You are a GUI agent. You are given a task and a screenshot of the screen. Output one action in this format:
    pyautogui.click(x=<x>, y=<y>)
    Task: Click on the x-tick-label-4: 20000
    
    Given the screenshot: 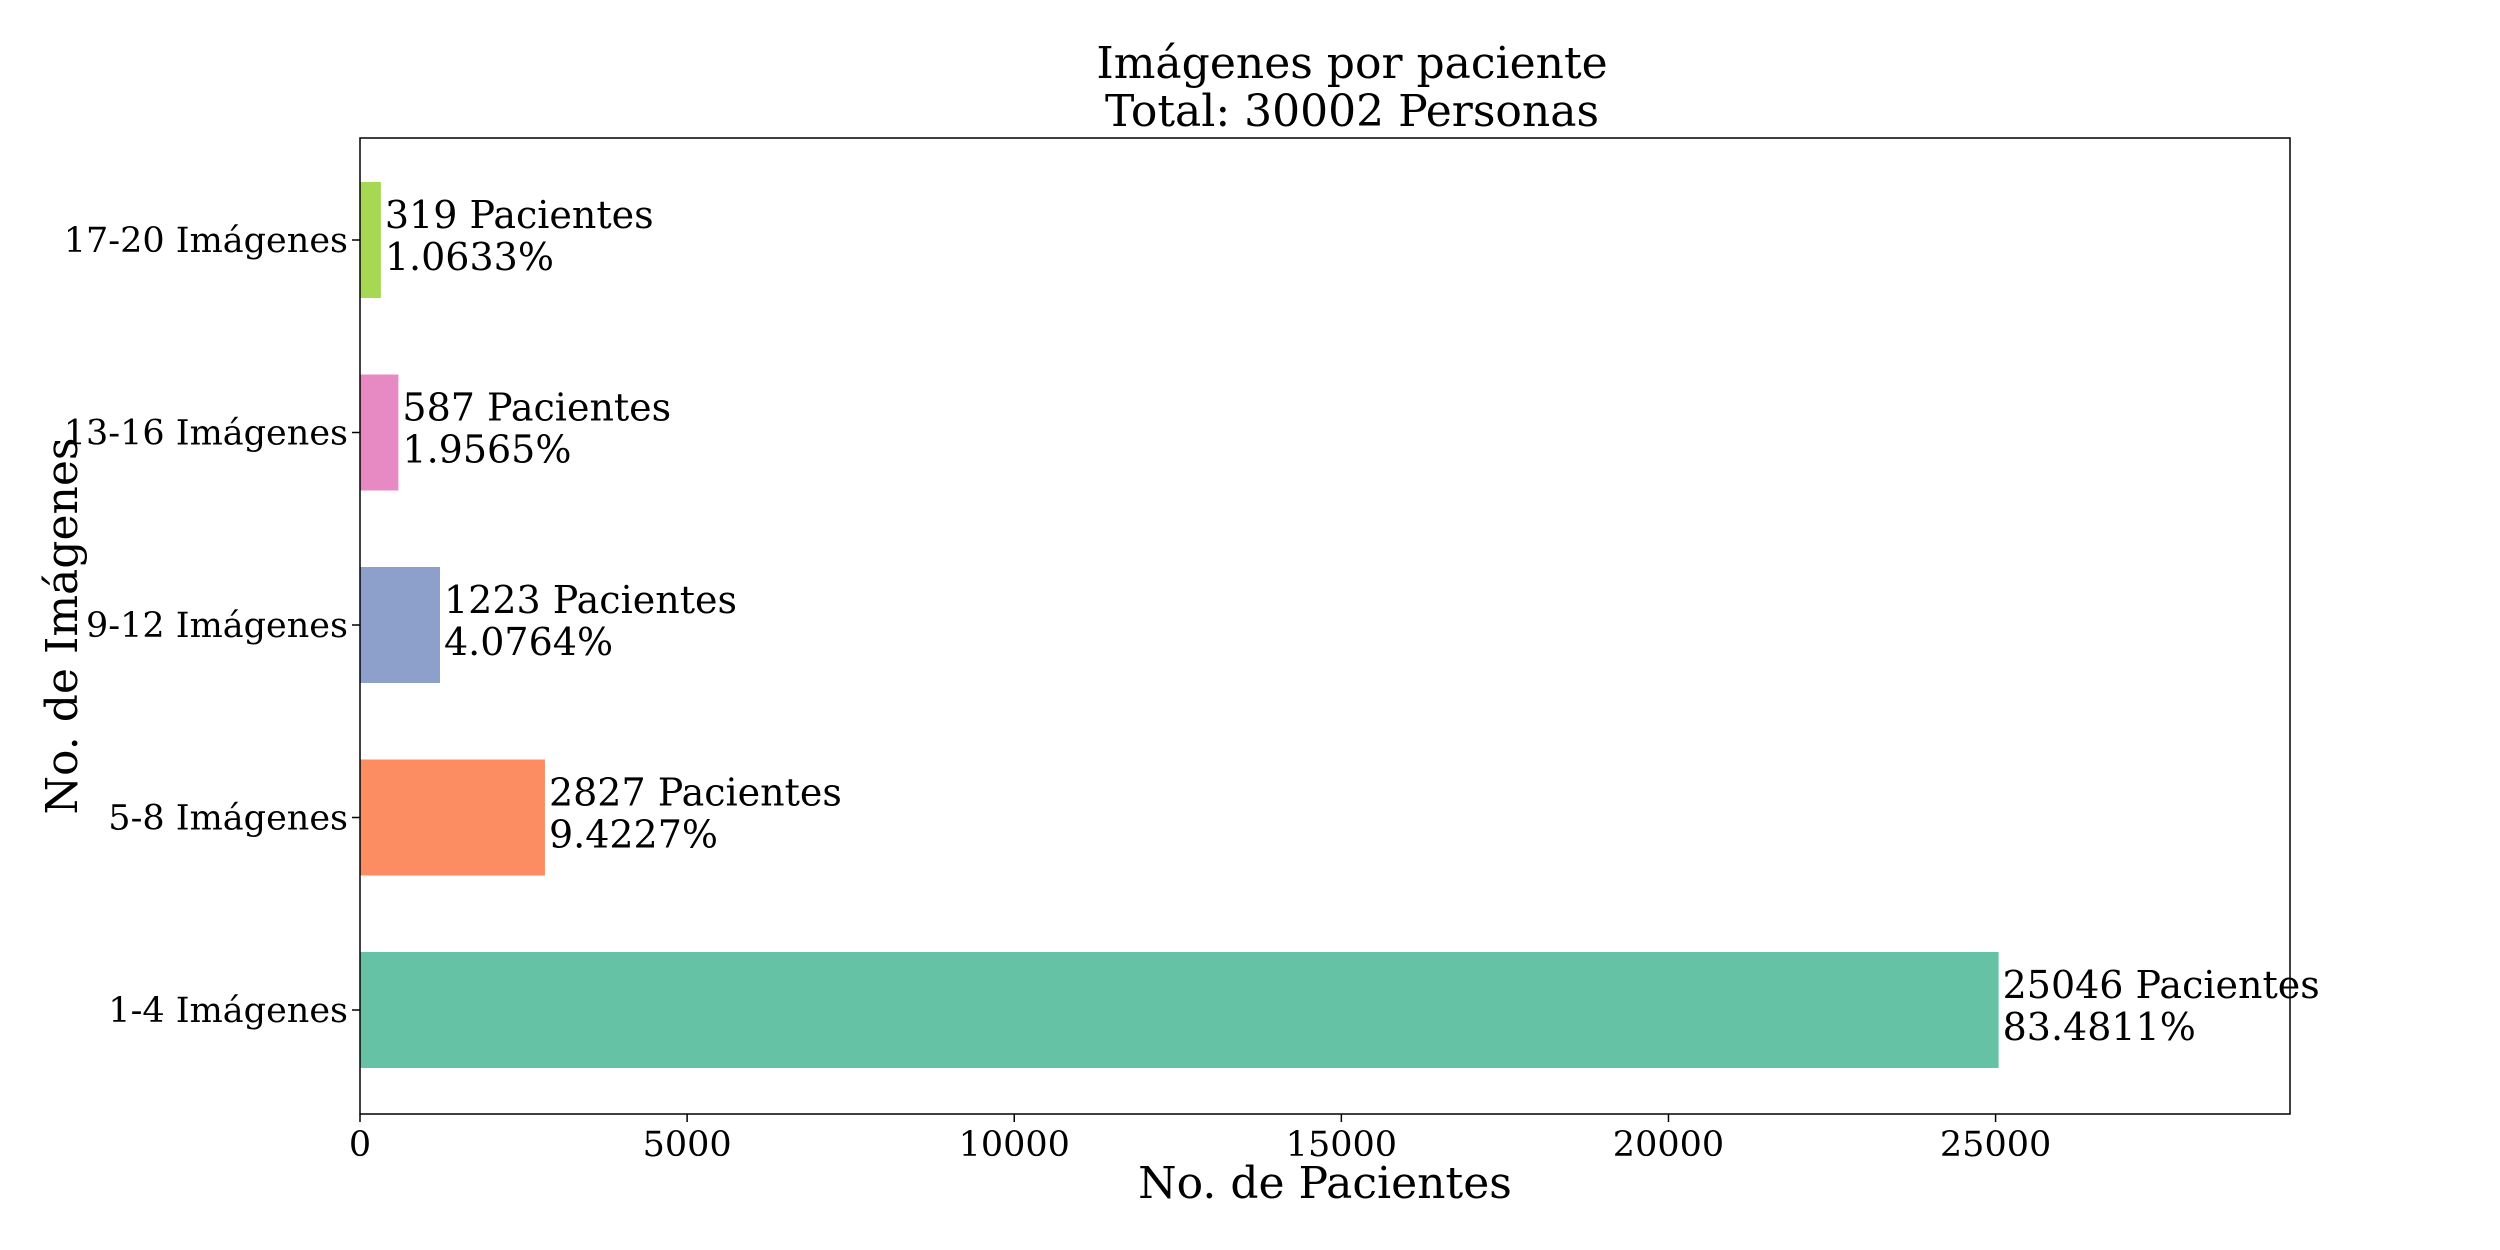 What is the action you would take?
    pyautogui.click(x=1668, y=1145)
    